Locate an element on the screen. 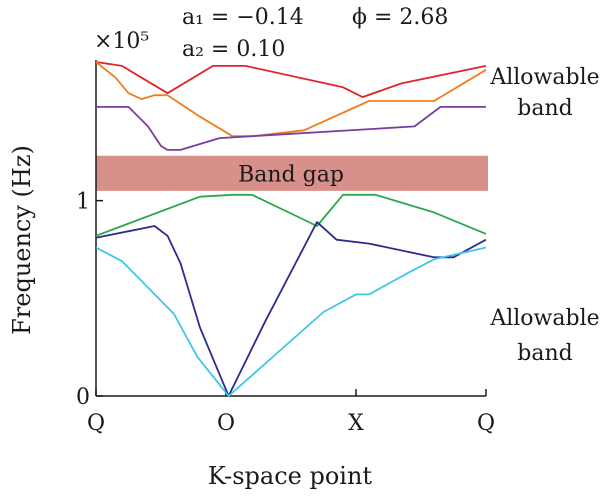 This screenshot has width=600, height=497. upper-band-label-line2: band is located at coordinates (544, 108).